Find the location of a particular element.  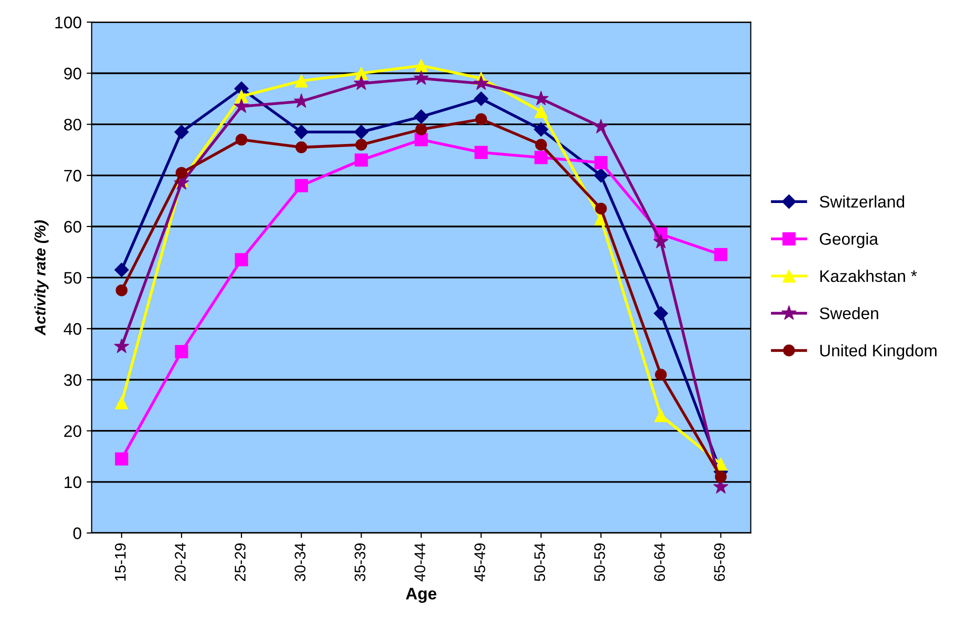

legend-label: United Kingdom is located at coordinates (878, 352).